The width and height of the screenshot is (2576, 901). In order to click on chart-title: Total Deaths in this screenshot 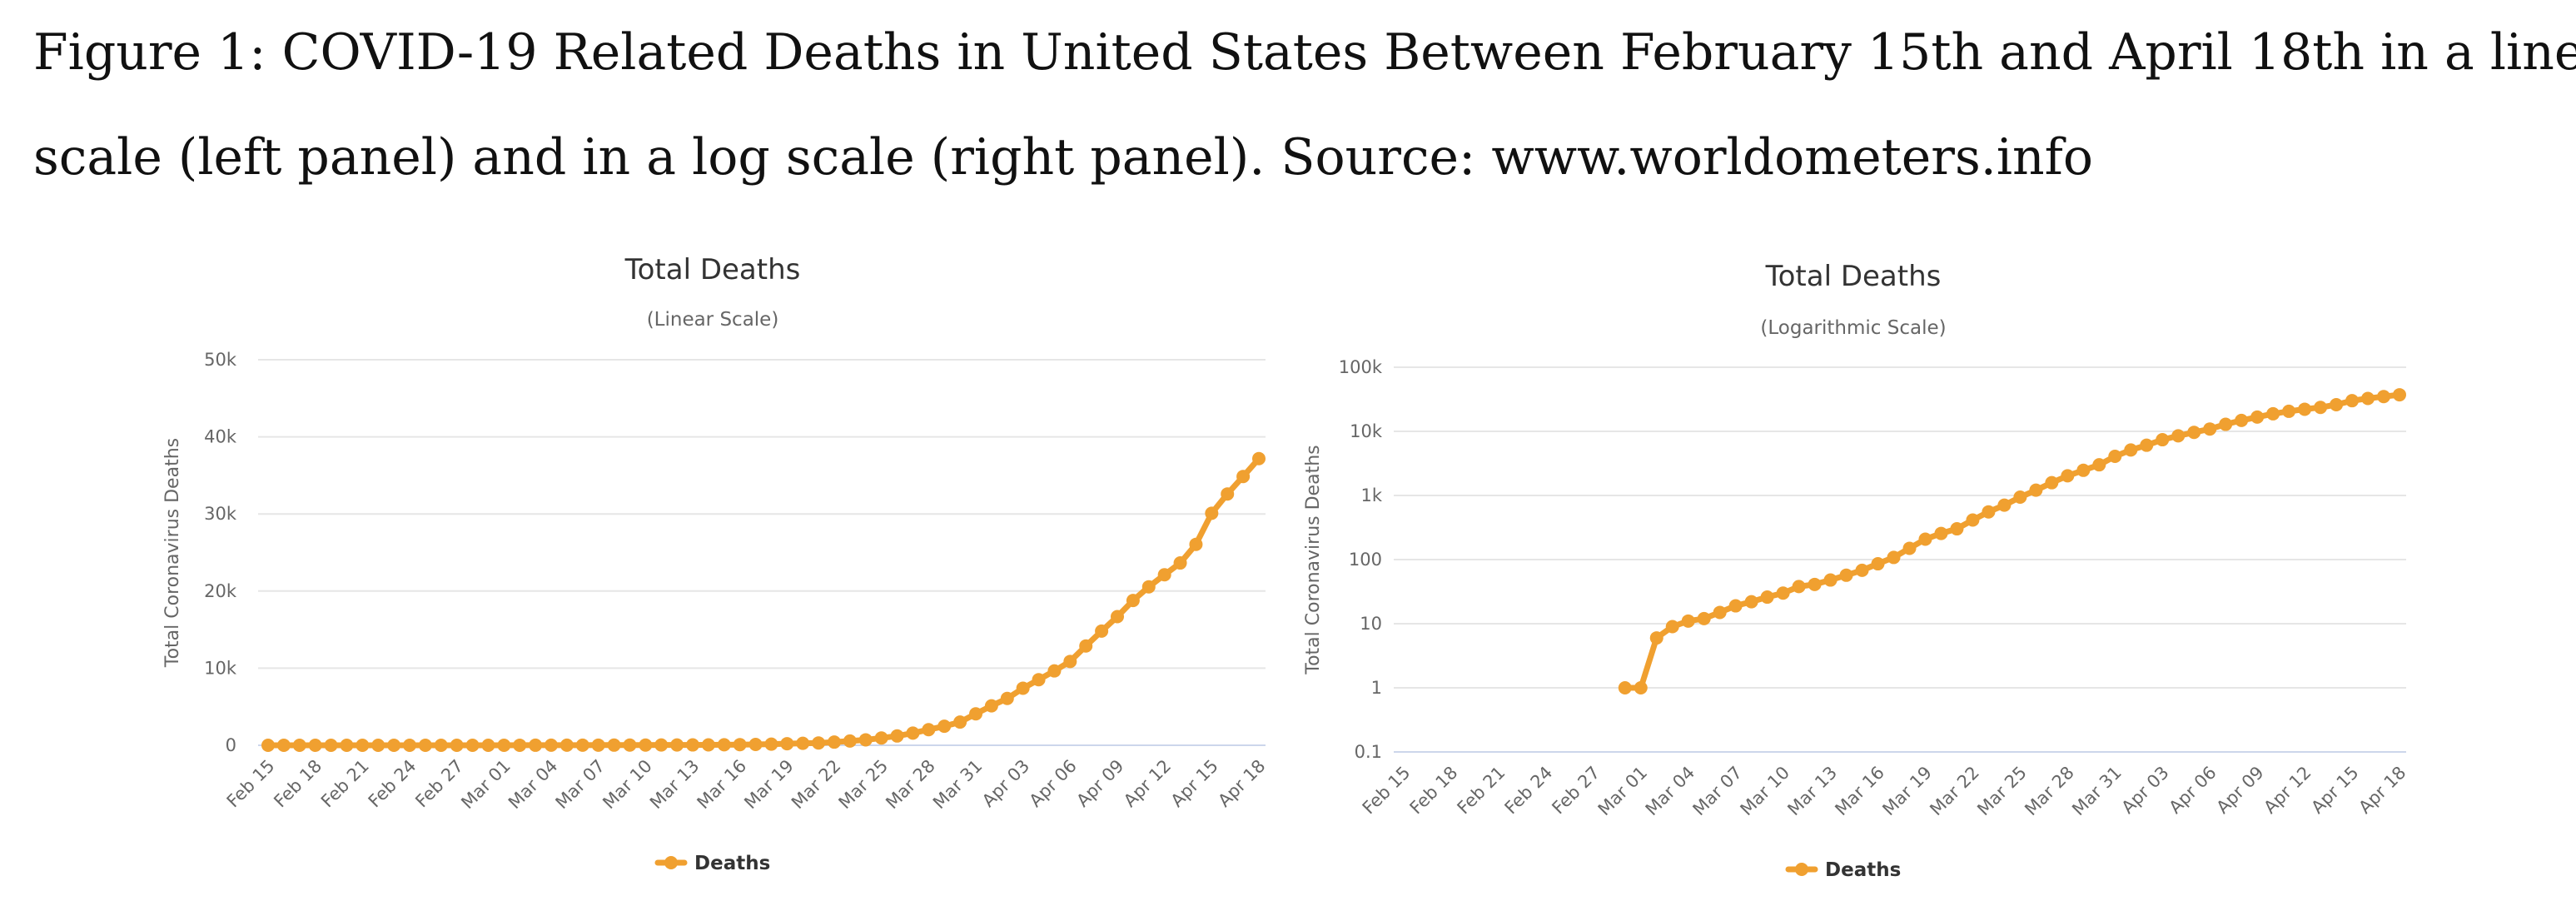, I will do `click(712, 269)`.